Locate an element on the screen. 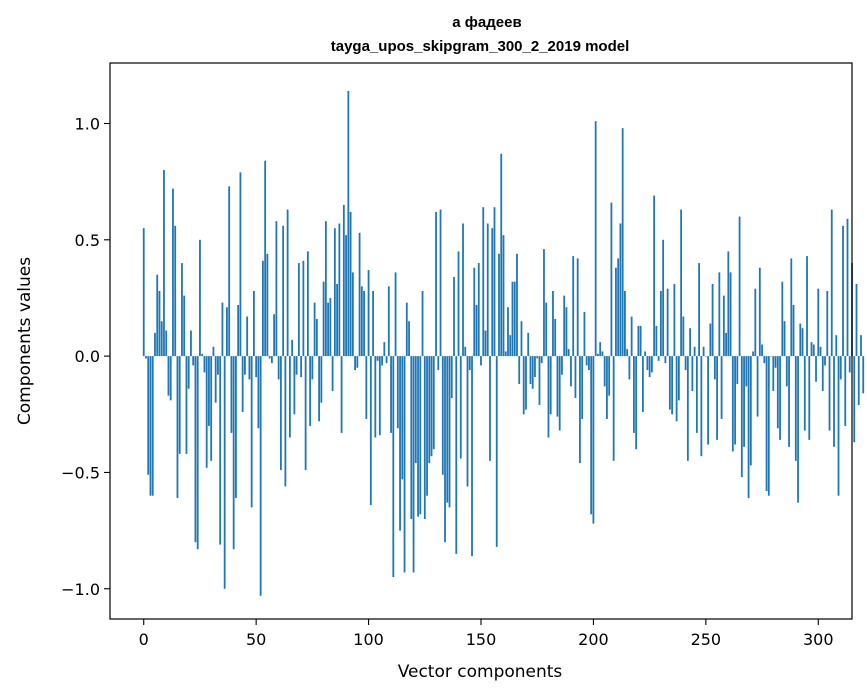  x-tick-label: 0 is located at coordinates (144, 639).